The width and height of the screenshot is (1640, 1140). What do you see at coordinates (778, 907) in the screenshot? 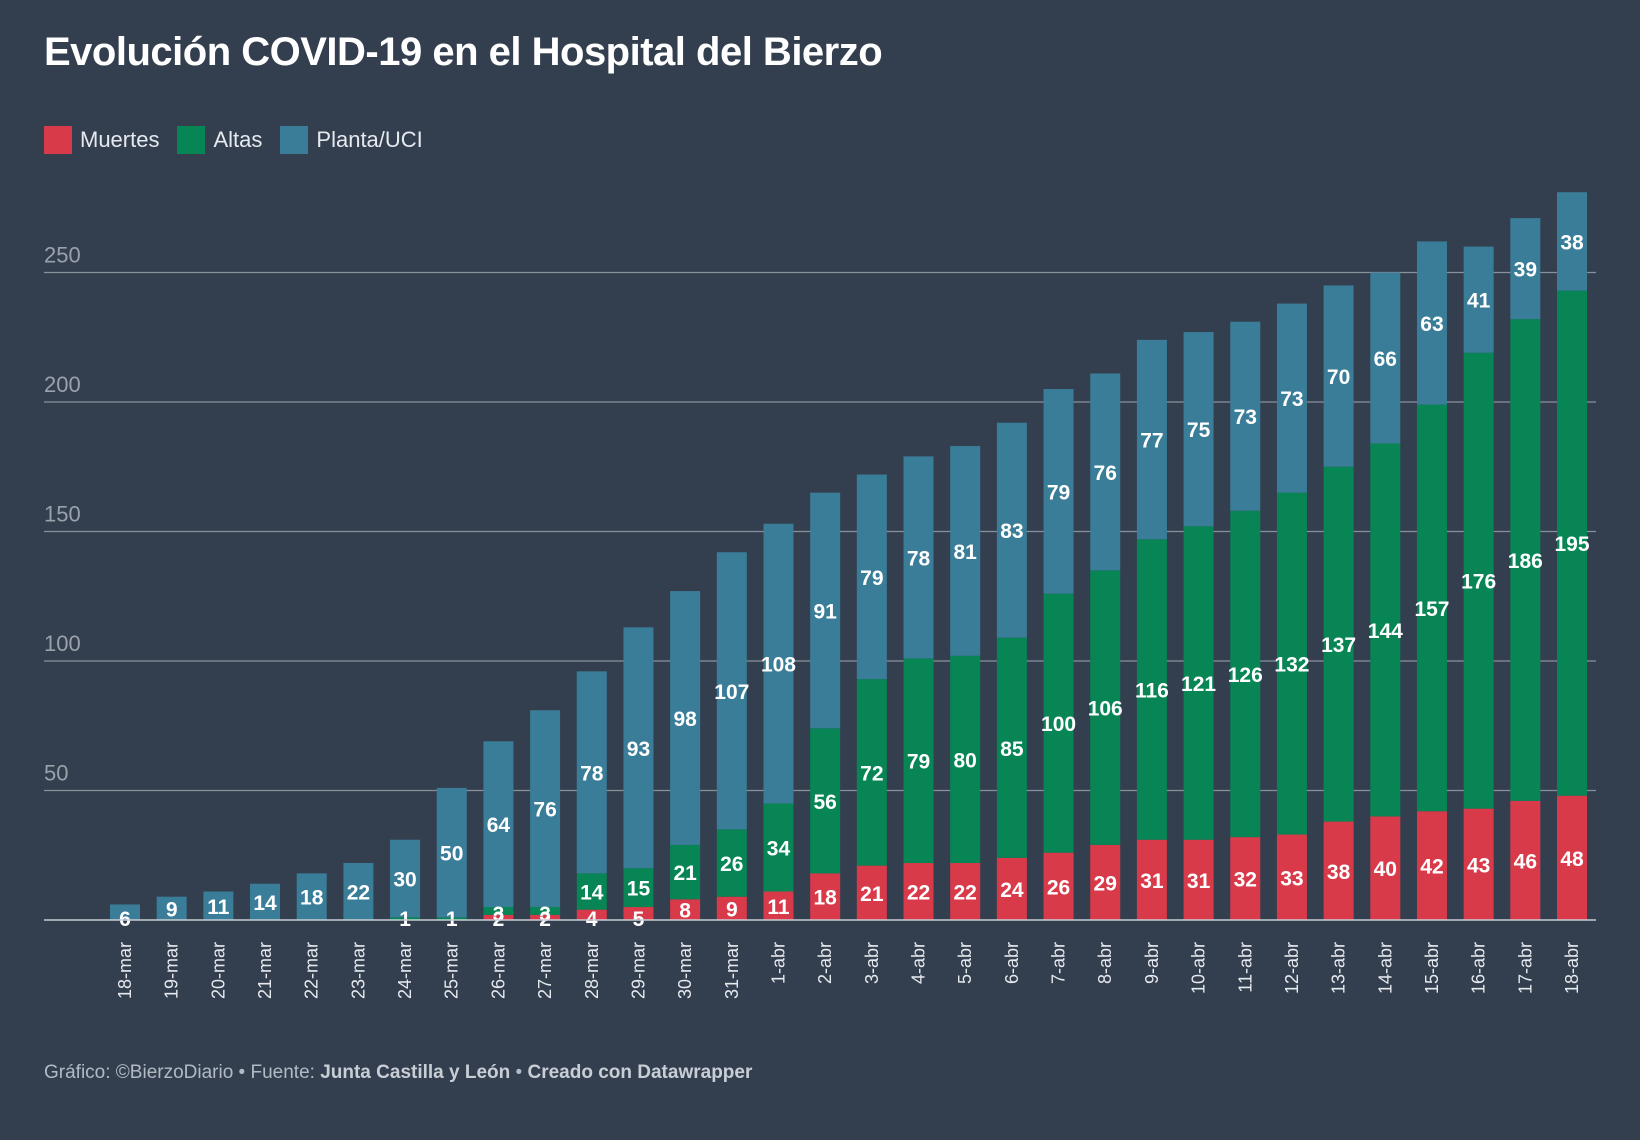
I see `data-label-muertes-1-abr: 11` at bounding box center [778, 907].